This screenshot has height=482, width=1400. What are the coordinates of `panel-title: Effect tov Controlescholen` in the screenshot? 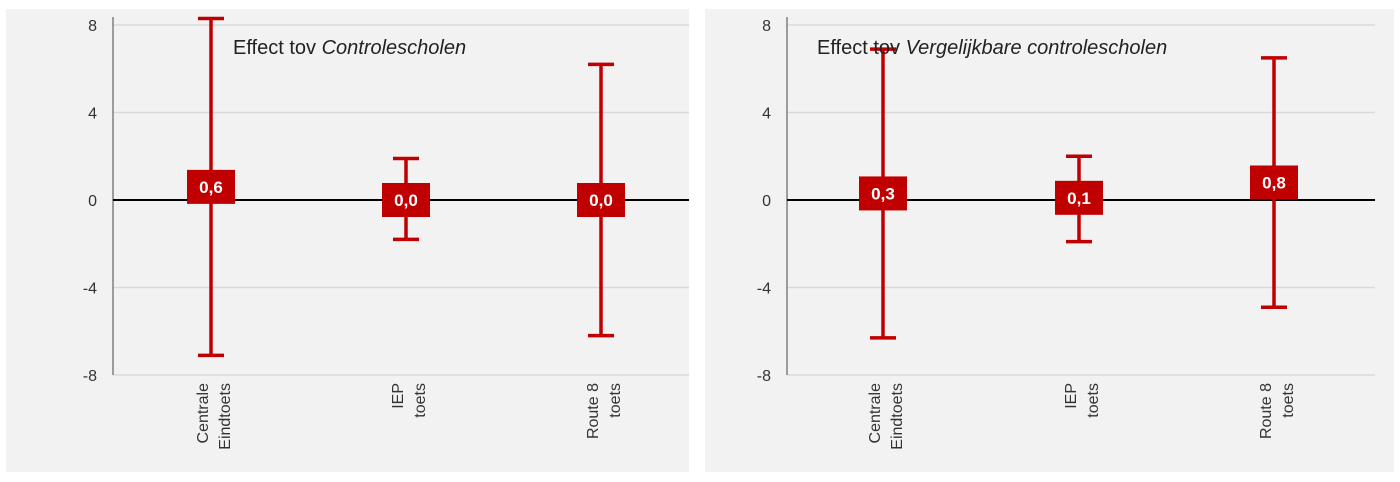 It's located at (349, 48).